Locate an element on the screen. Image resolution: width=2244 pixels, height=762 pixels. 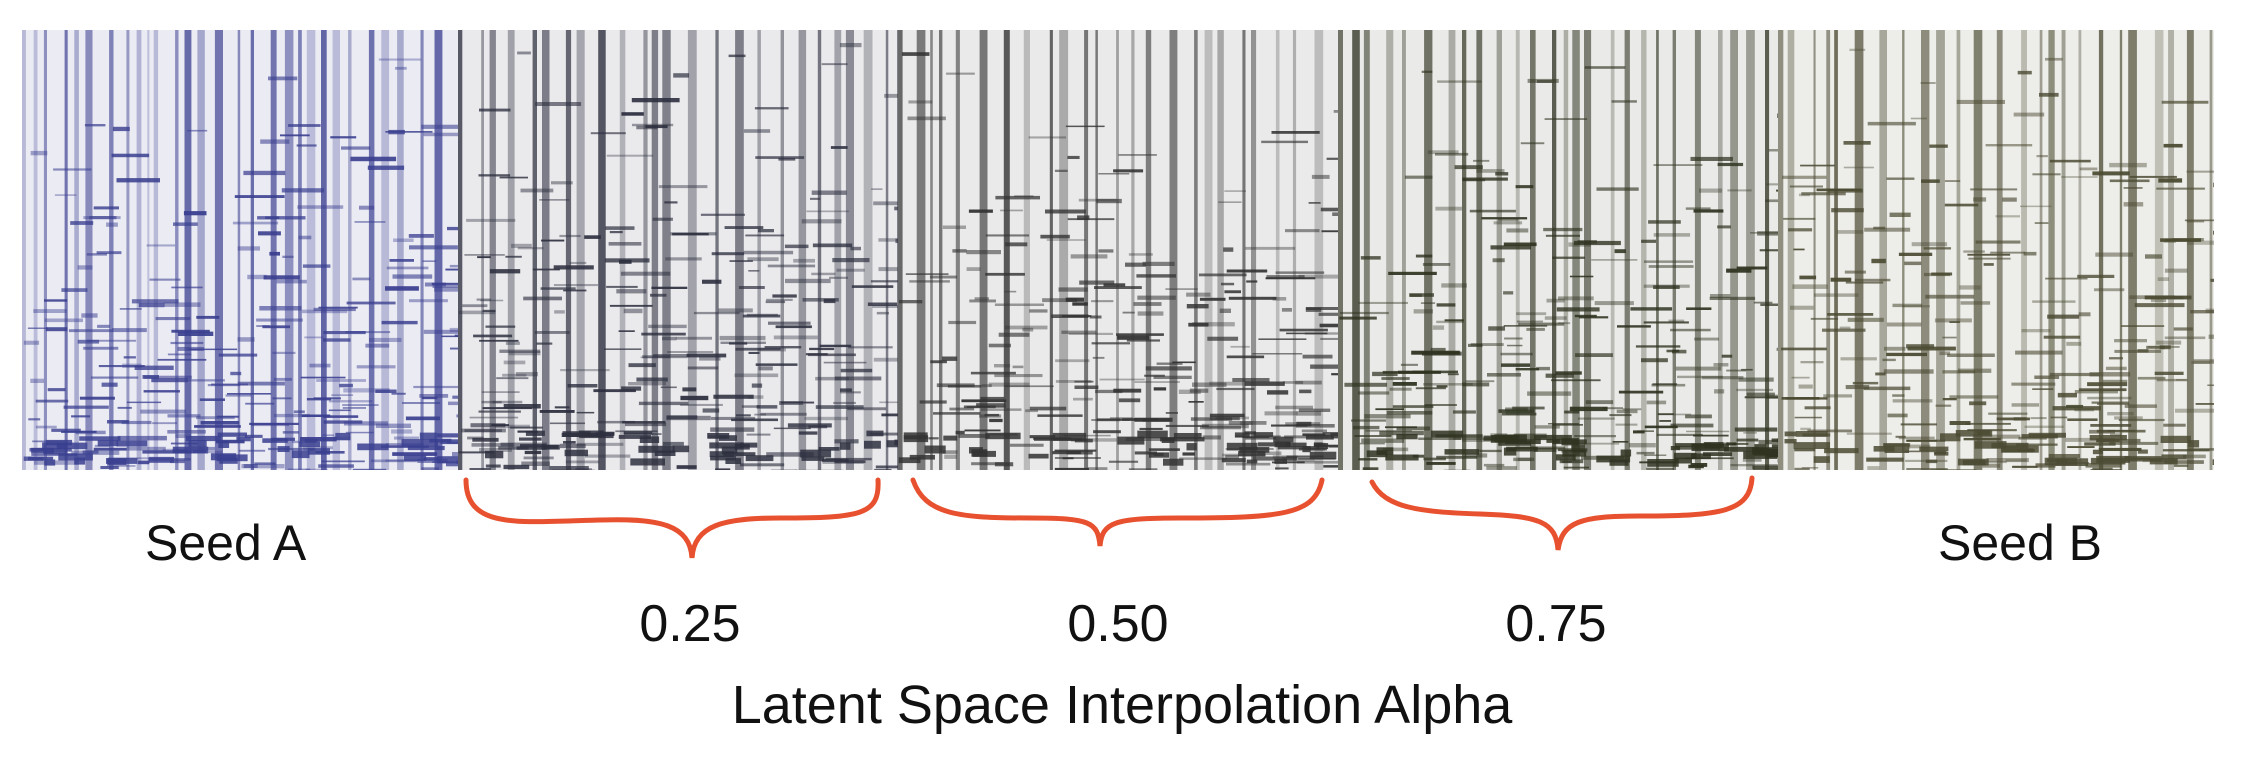
spectrogram-seed-b is located at coordinates (1996, 250).